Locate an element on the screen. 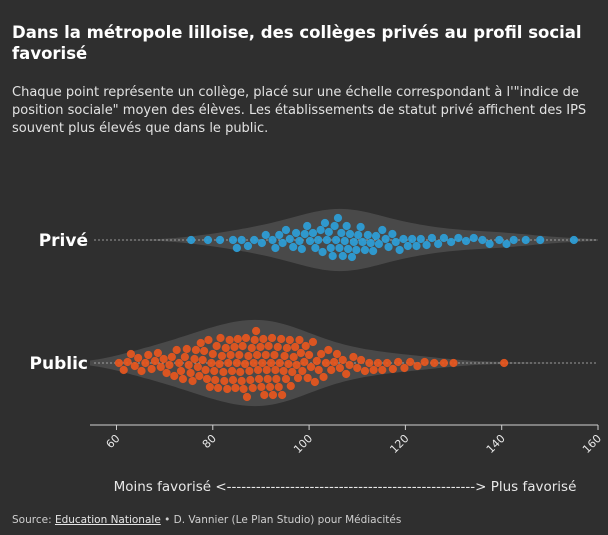 This screenshot has width=608, height=535. x-tick-label: 100 is located at coordinates (303, 444).